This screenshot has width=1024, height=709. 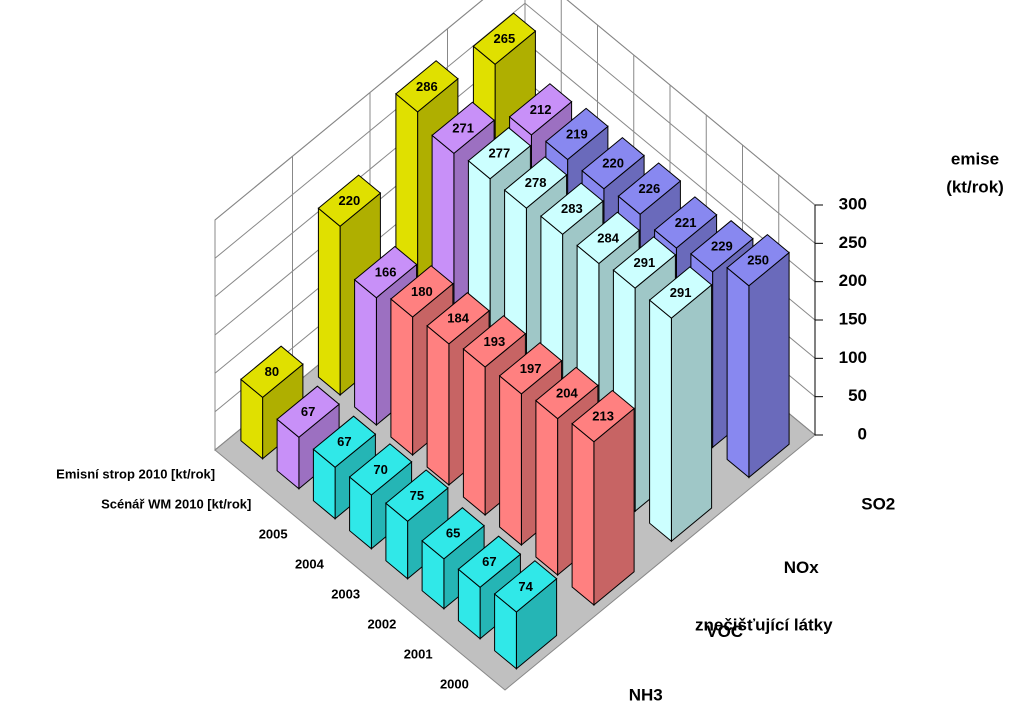 I want to click on y-axis-title: (kt/rok), so click(x=975, y=186).